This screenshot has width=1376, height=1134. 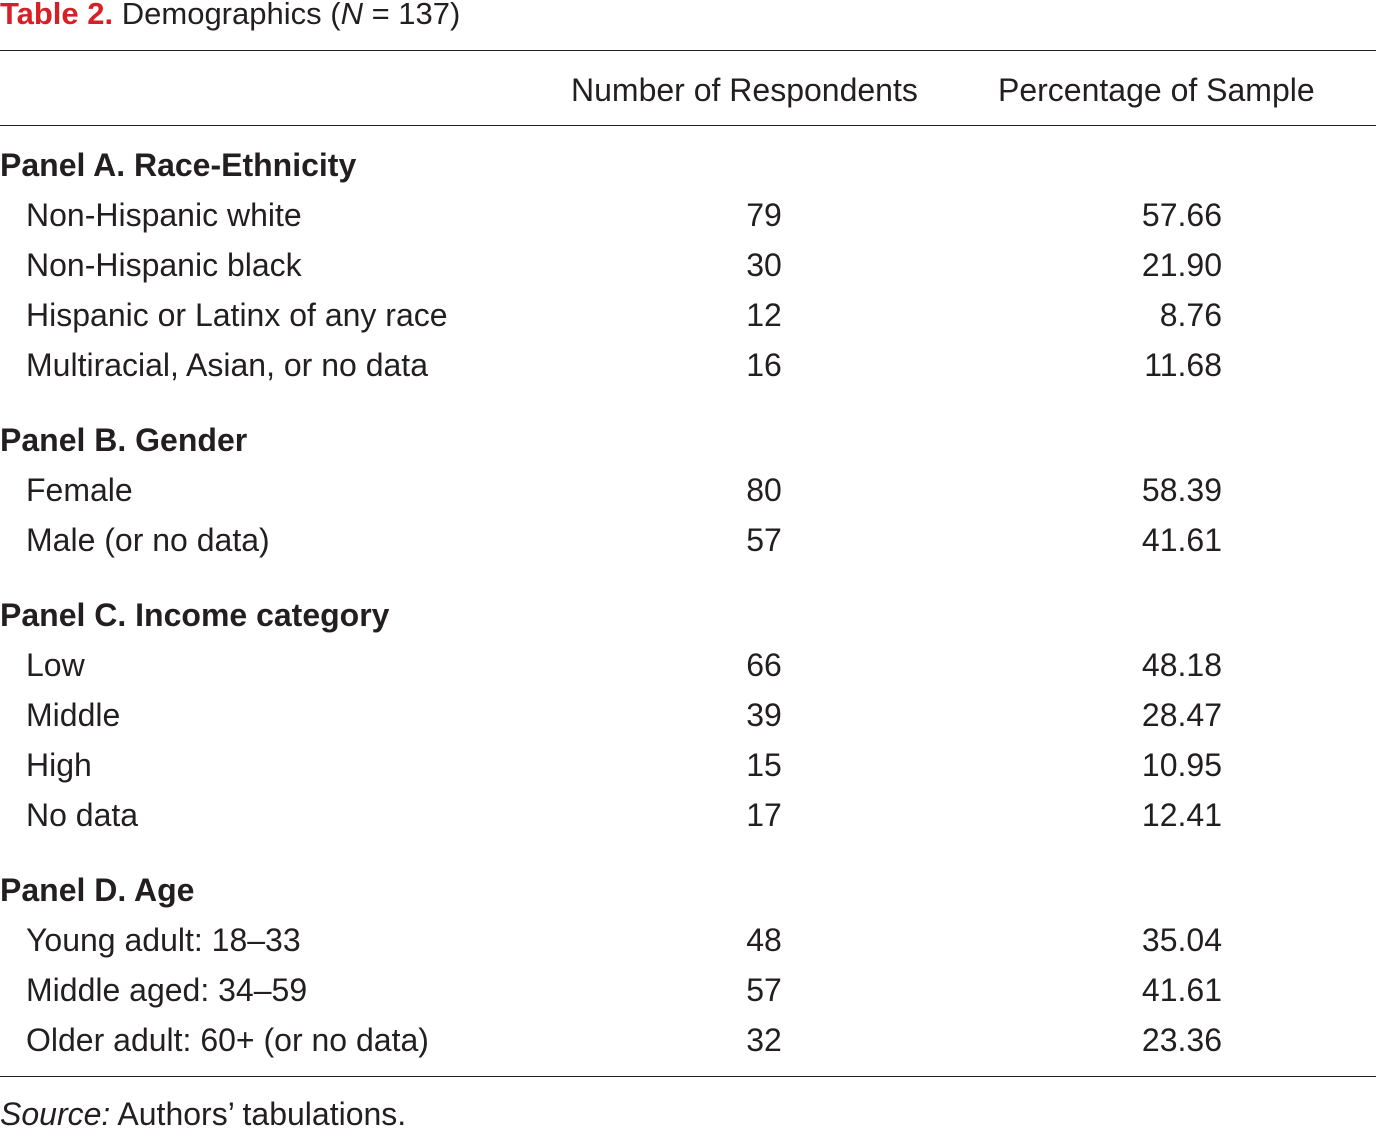 I want to click on panel-title: Panel D. Age, so click(x=97, y=890).